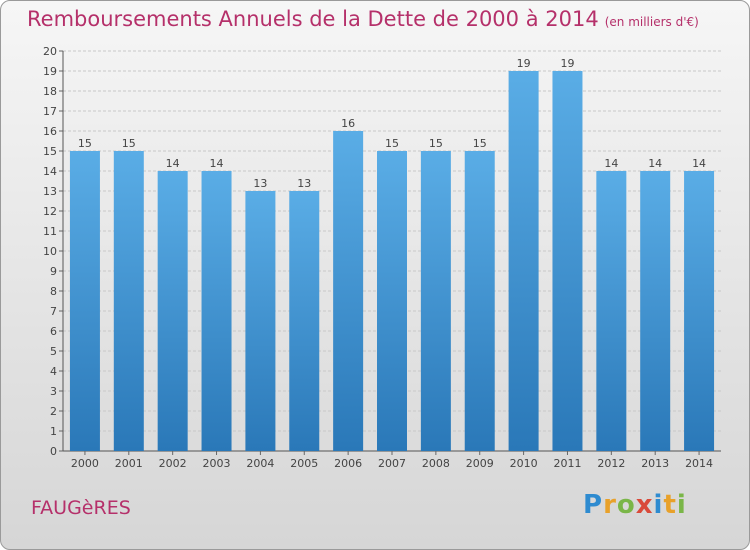 Image resolution: width=750 pixels, height=550 pixels. I want to click on y-tick-label: 4, so click(53, 371).